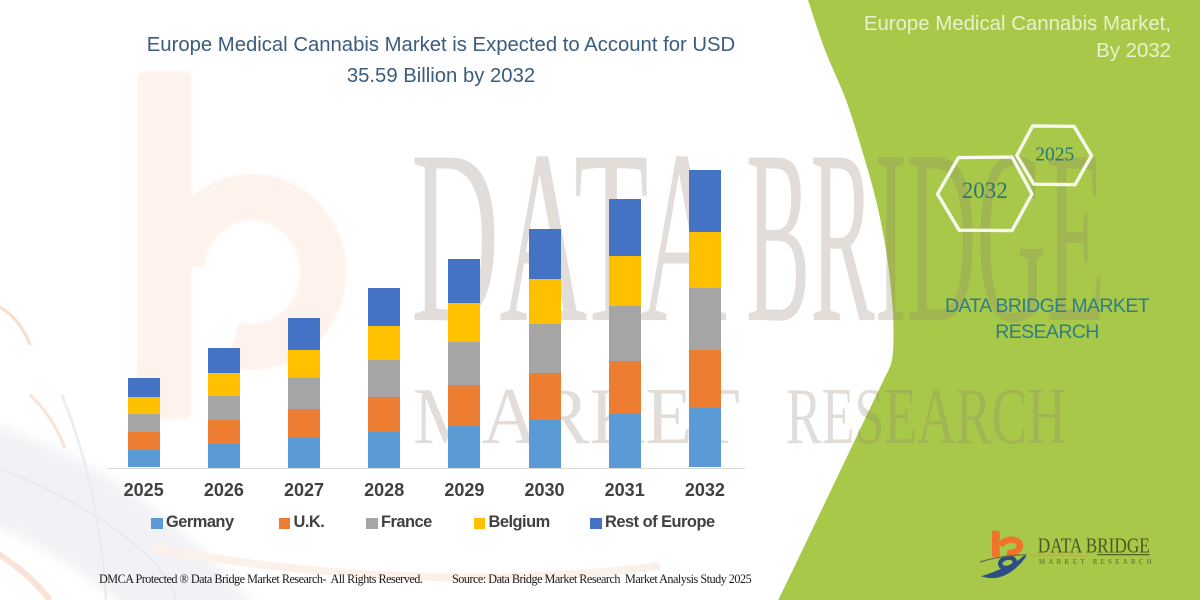  I want to click on svg-text: RESEARCH, so click(926, 417).